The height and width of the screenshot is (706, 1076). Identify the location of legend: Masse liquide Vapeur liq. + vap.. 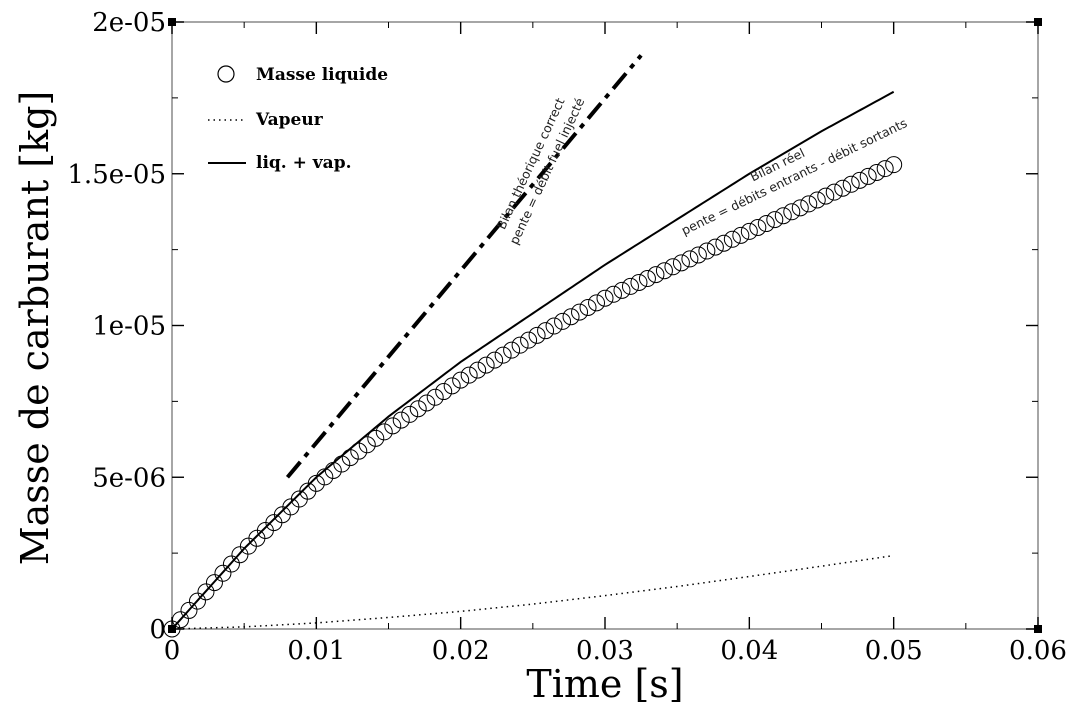
(298, 119).